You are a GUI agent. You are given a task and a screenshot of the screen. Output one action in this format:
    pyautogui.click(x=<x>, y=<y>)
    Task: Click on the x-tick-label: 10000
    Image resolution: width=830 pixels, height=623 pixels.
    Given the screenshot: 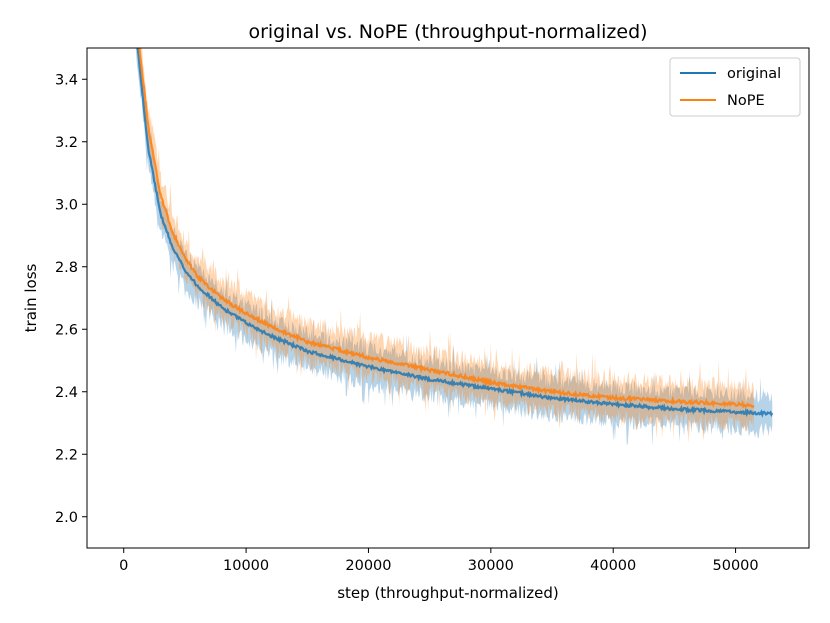 What is the action you would take?
    pyautogui.click(x=246, y=566)
    